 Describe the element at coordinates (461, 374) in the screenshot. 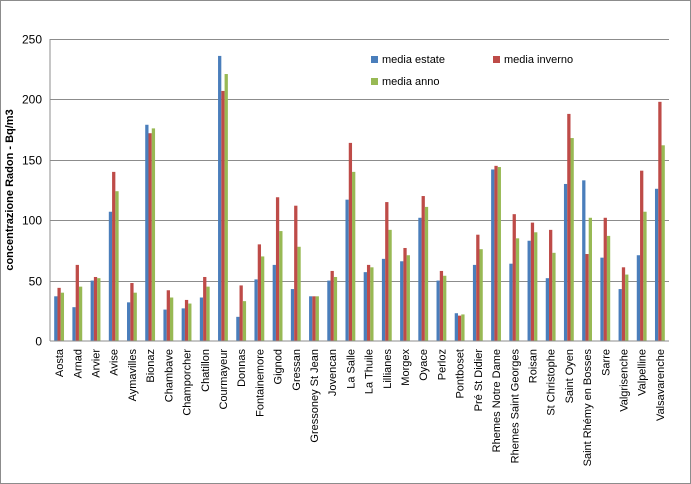

I see `x-tick-label: Pontboset` at that location.